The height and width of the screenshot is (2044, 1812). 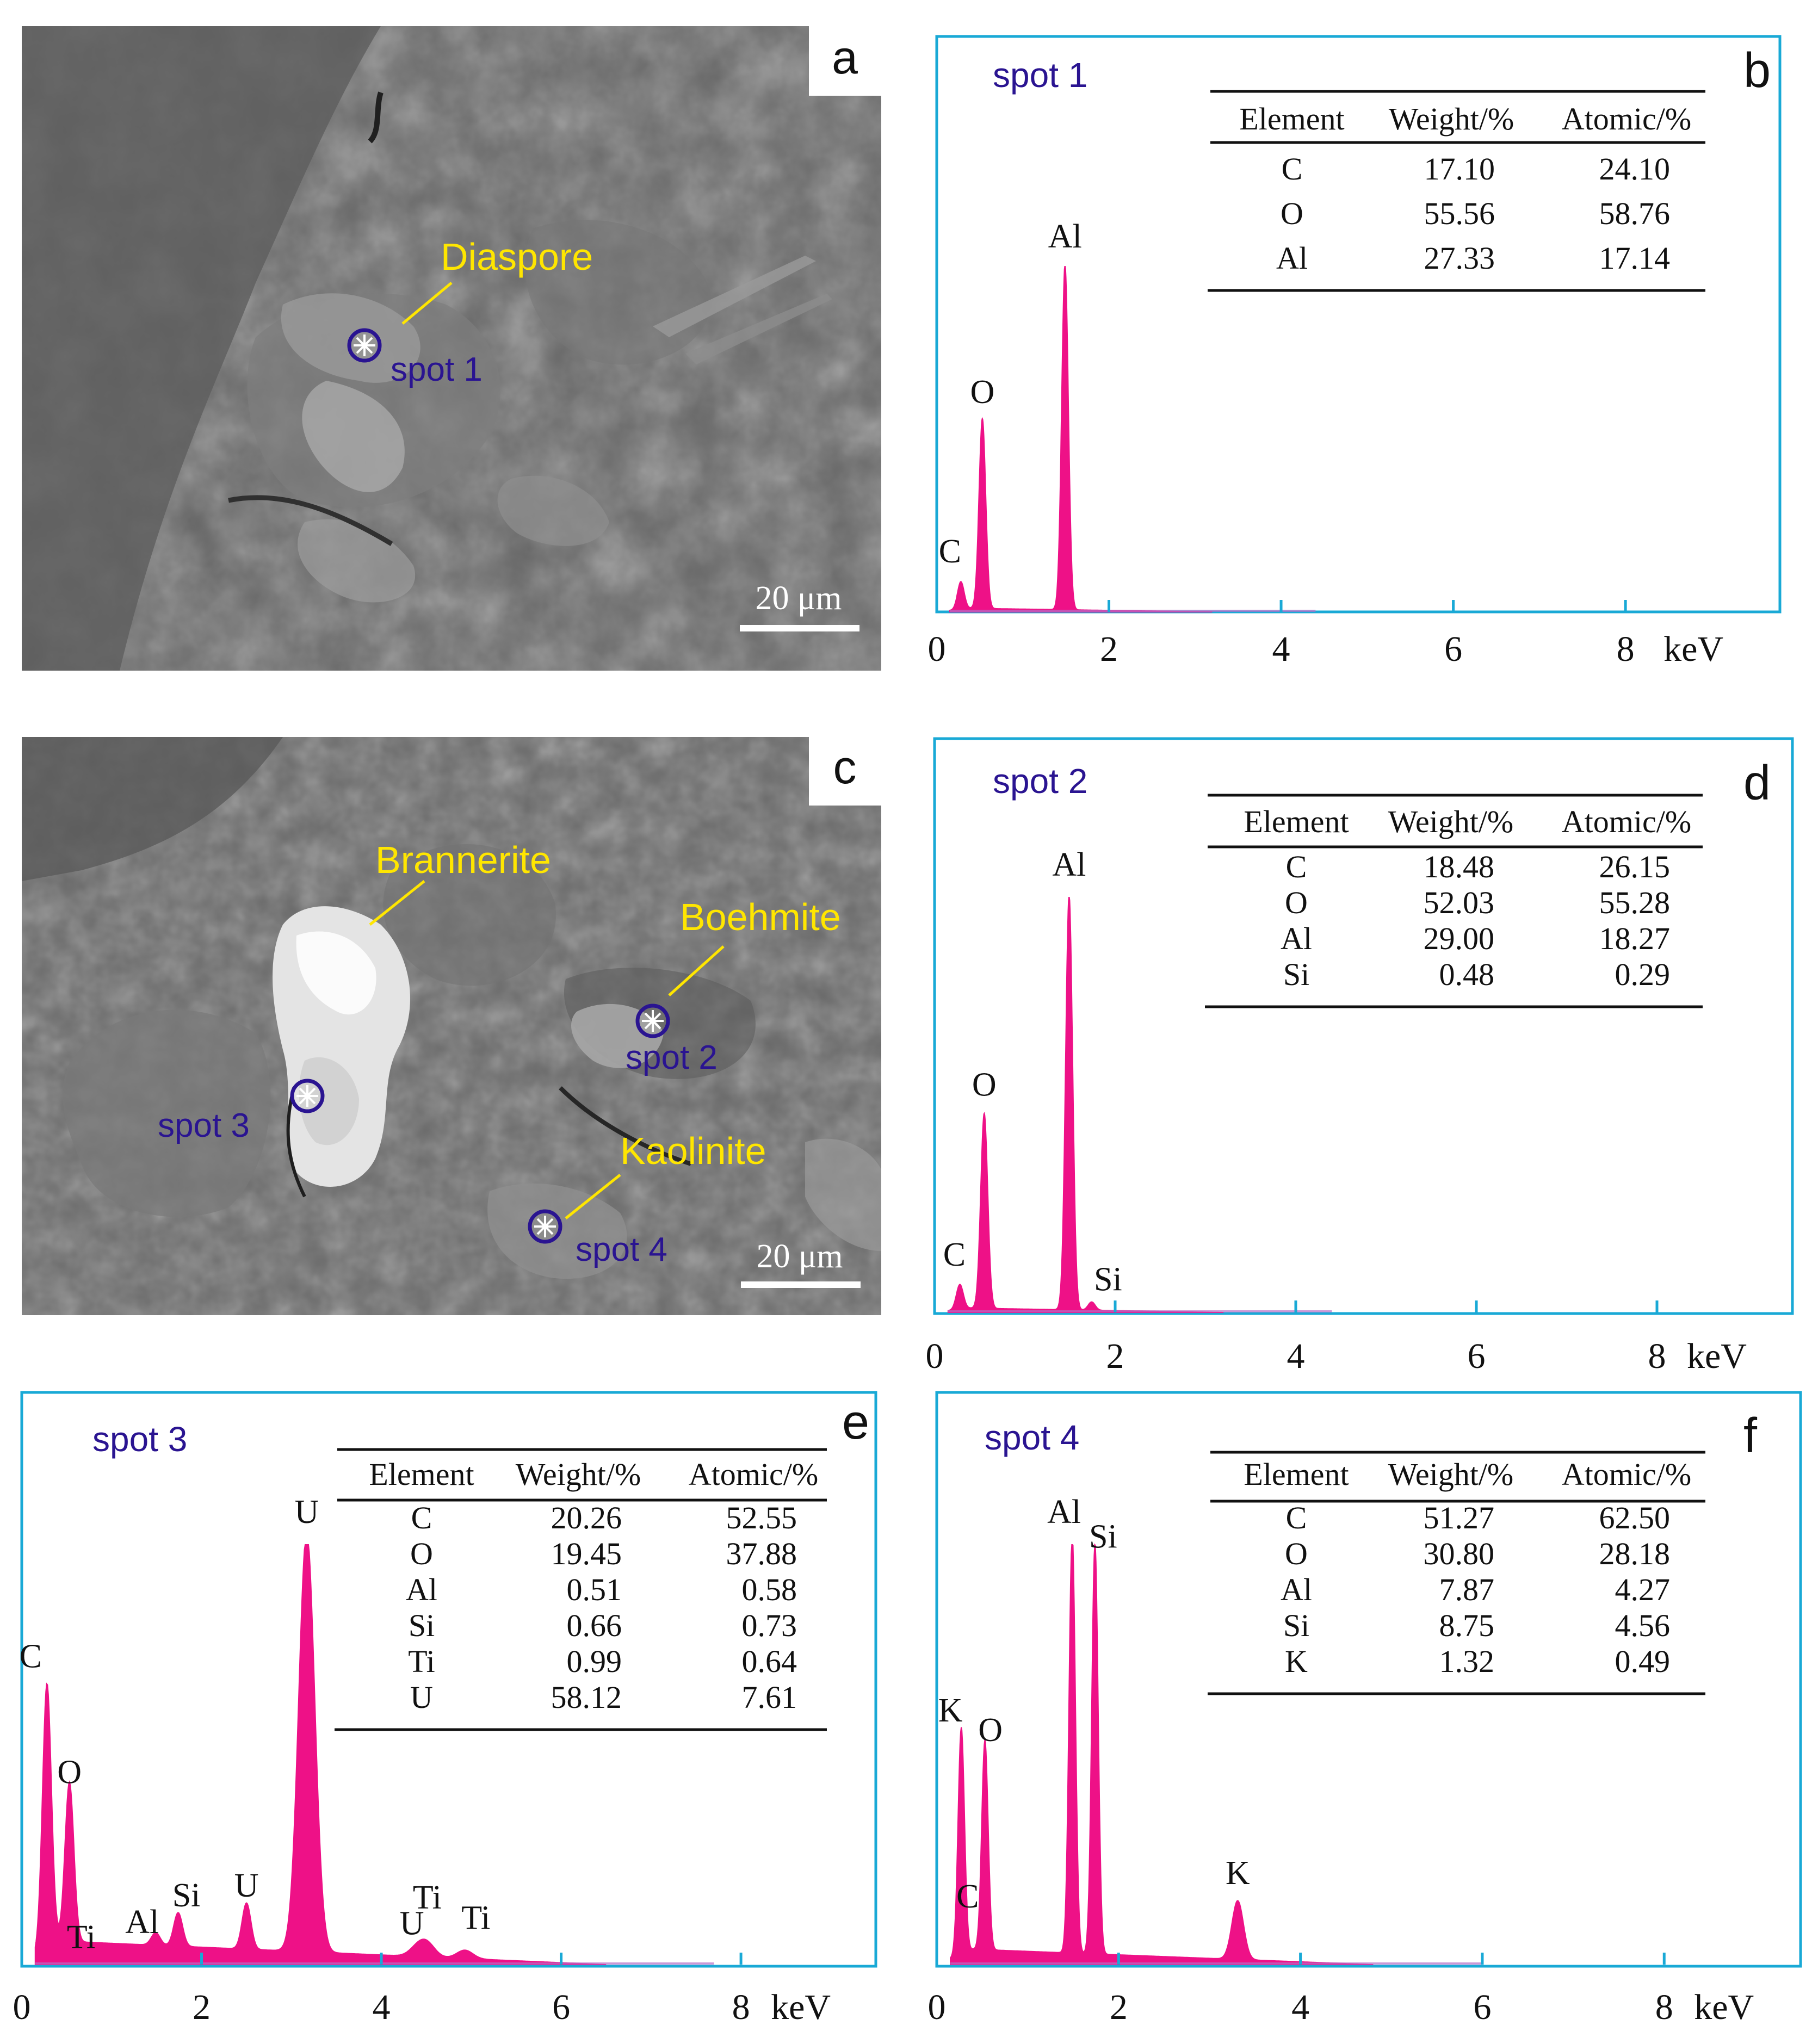 I want to click on table-cell: 58.12, so click(x=587, y=1697).